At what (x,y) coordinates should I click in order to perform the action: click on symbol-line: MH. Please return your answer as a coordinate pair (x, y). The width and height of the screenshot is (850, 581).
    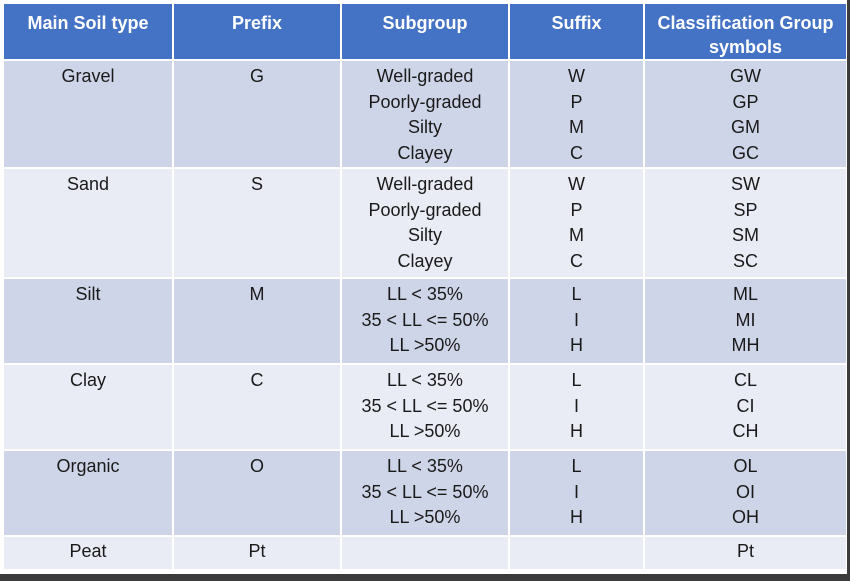
    Looking at the image, I should click on (745, 345).